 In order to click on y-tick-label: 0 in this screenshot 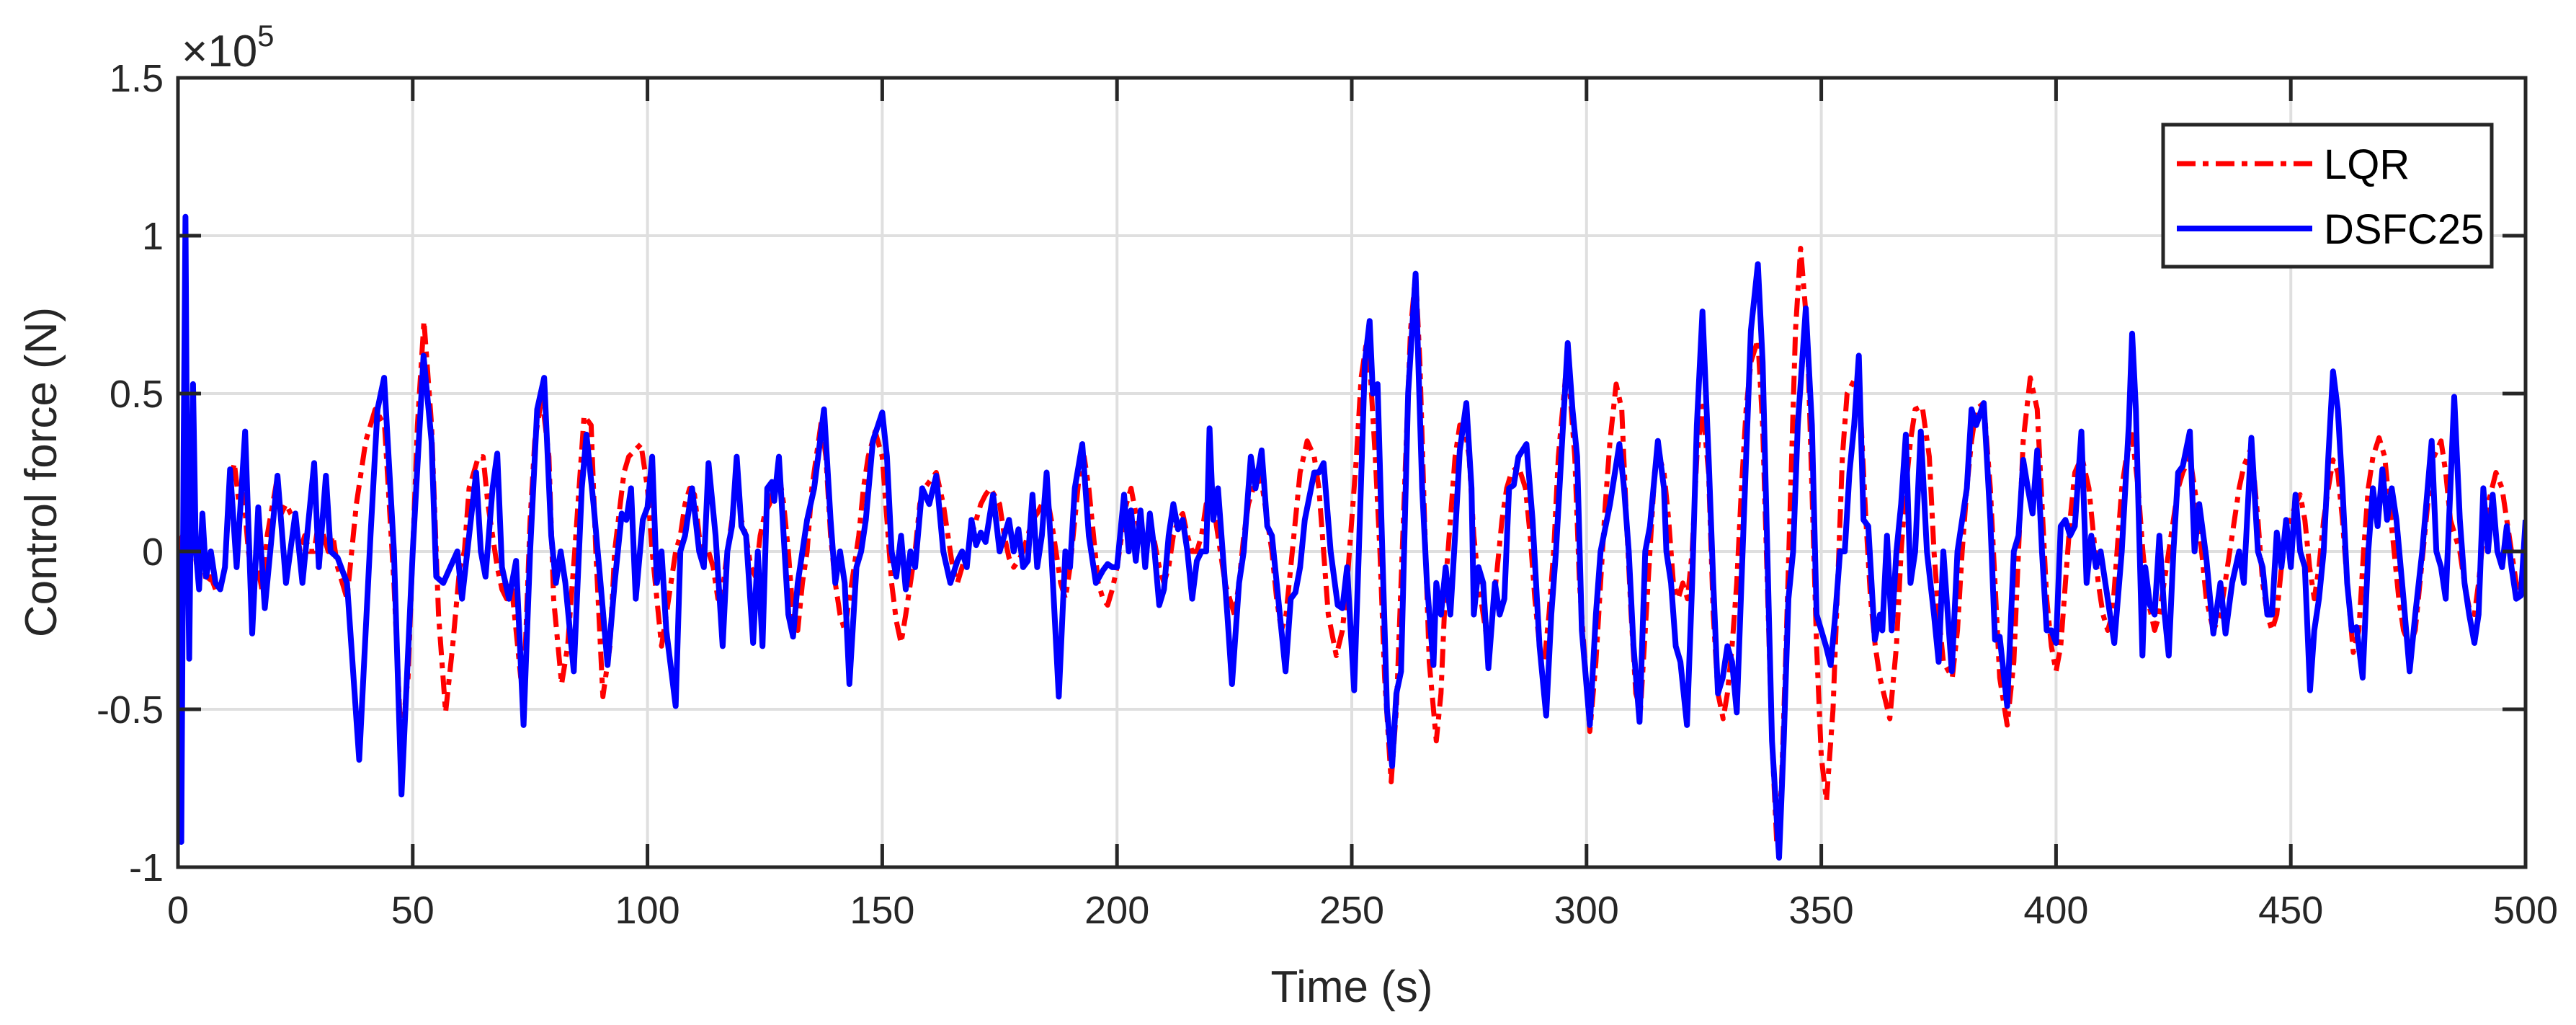, I will do `click(153, 552)`.